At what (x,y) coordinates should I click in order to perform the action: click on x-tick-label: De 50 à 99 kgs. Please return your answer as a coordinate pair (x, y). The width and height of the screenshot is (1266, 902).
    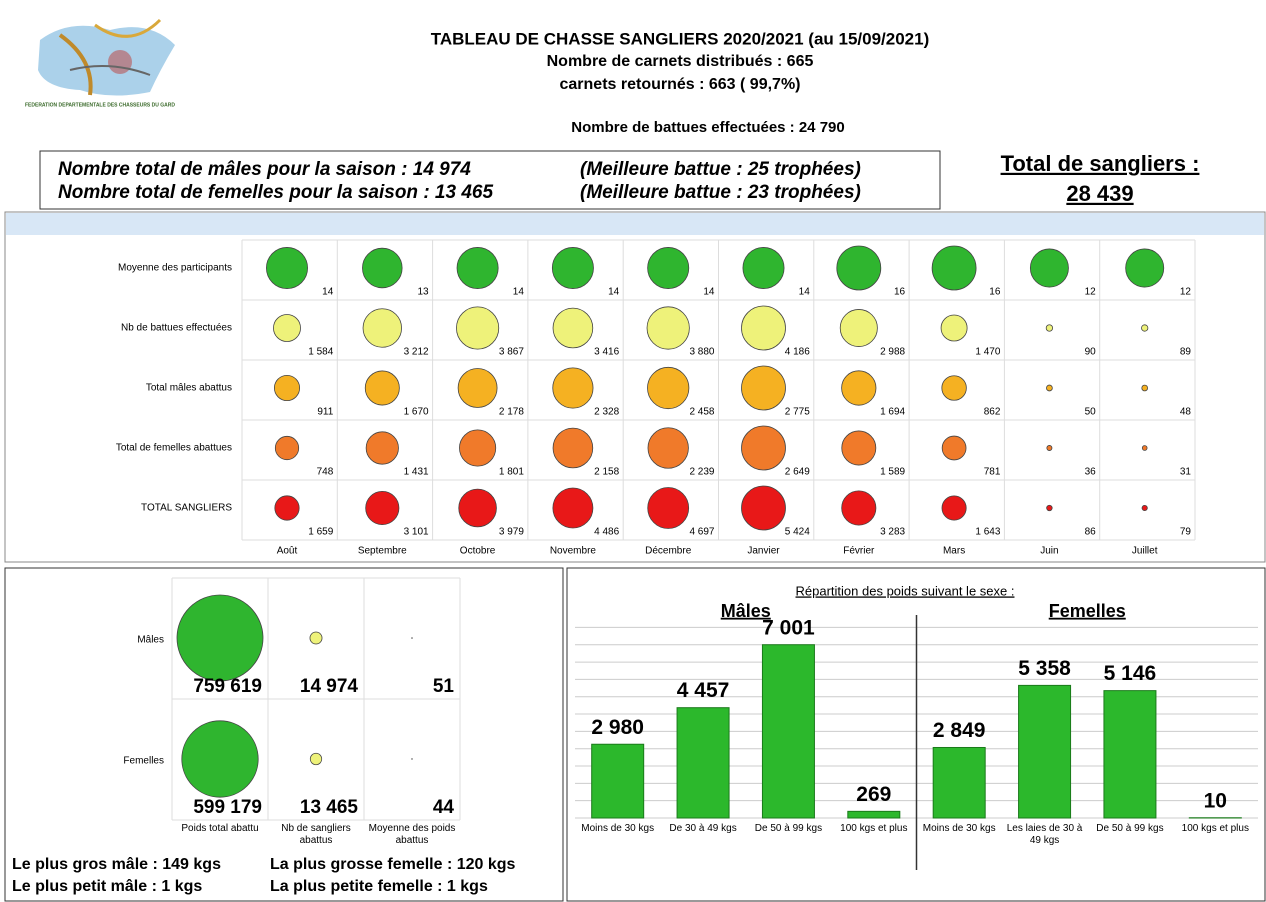
    Looking at the image, I should click on (1130, 828).